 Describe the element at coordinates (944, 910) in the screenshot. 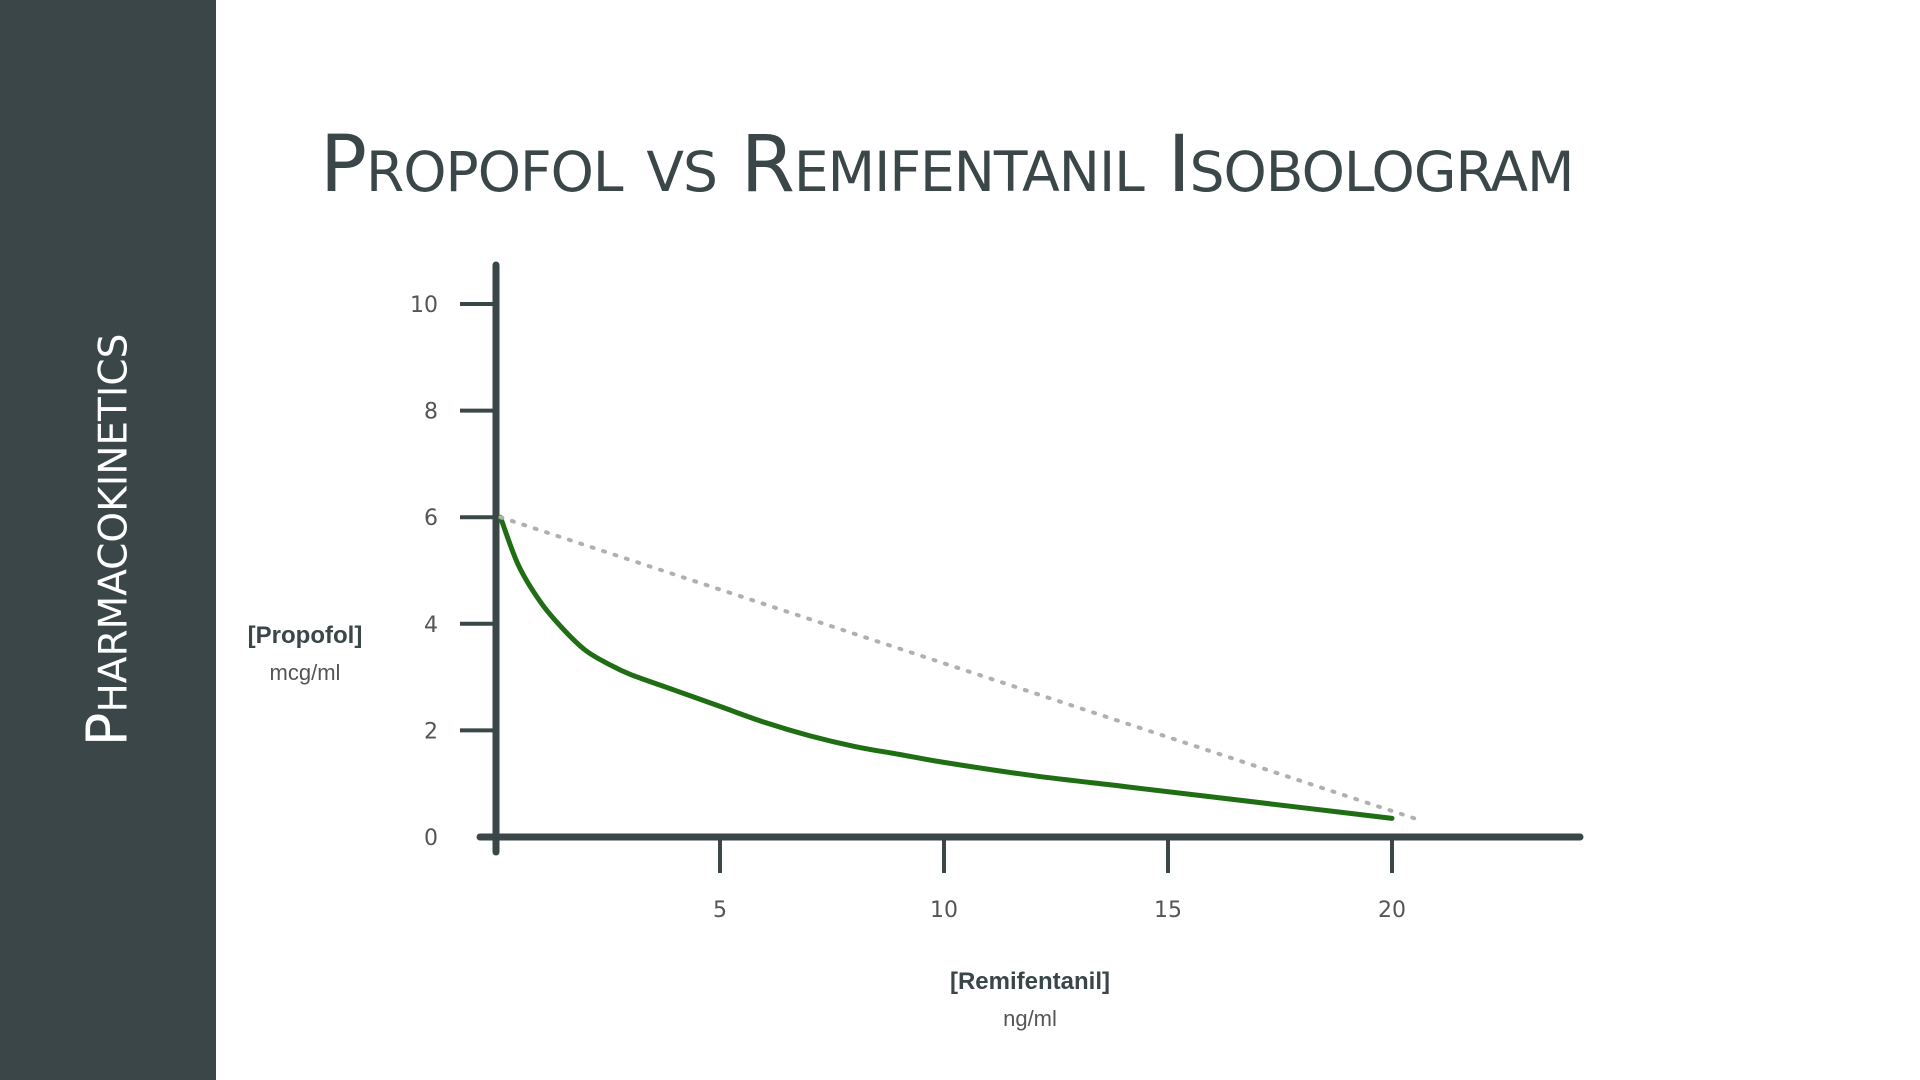

I see `x-tick-label-10: 10` at that location.